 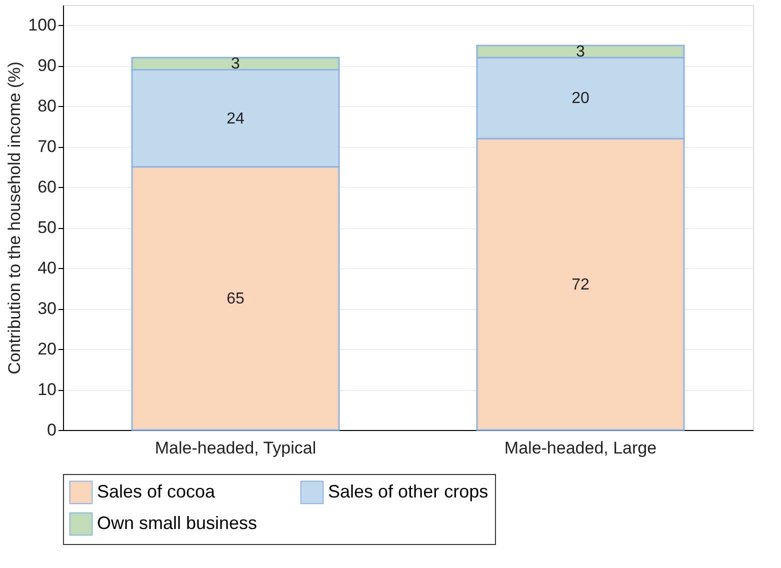 I want to click on data-label: 24, so click(x=235, y=119).